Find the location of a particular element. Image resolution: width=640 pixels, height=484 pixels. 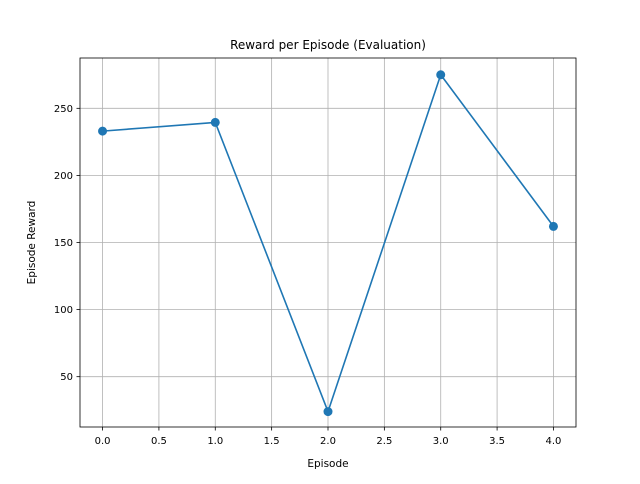

y-axis-label: Episode Reward is located at coordinates (32, 243).